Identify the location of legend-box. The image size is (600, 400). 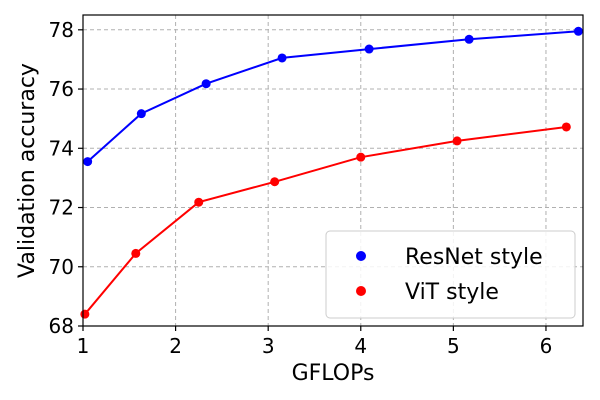
(450, 274).